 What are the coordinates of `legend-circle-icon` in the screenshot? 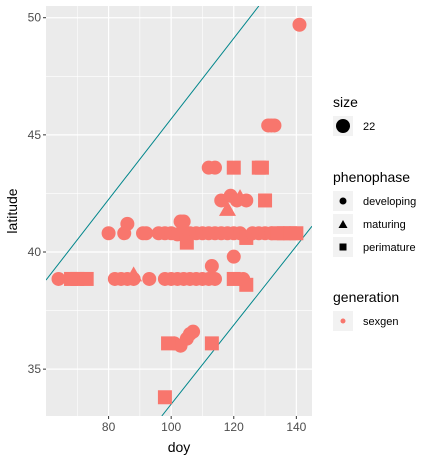 It's located at (343, 201).